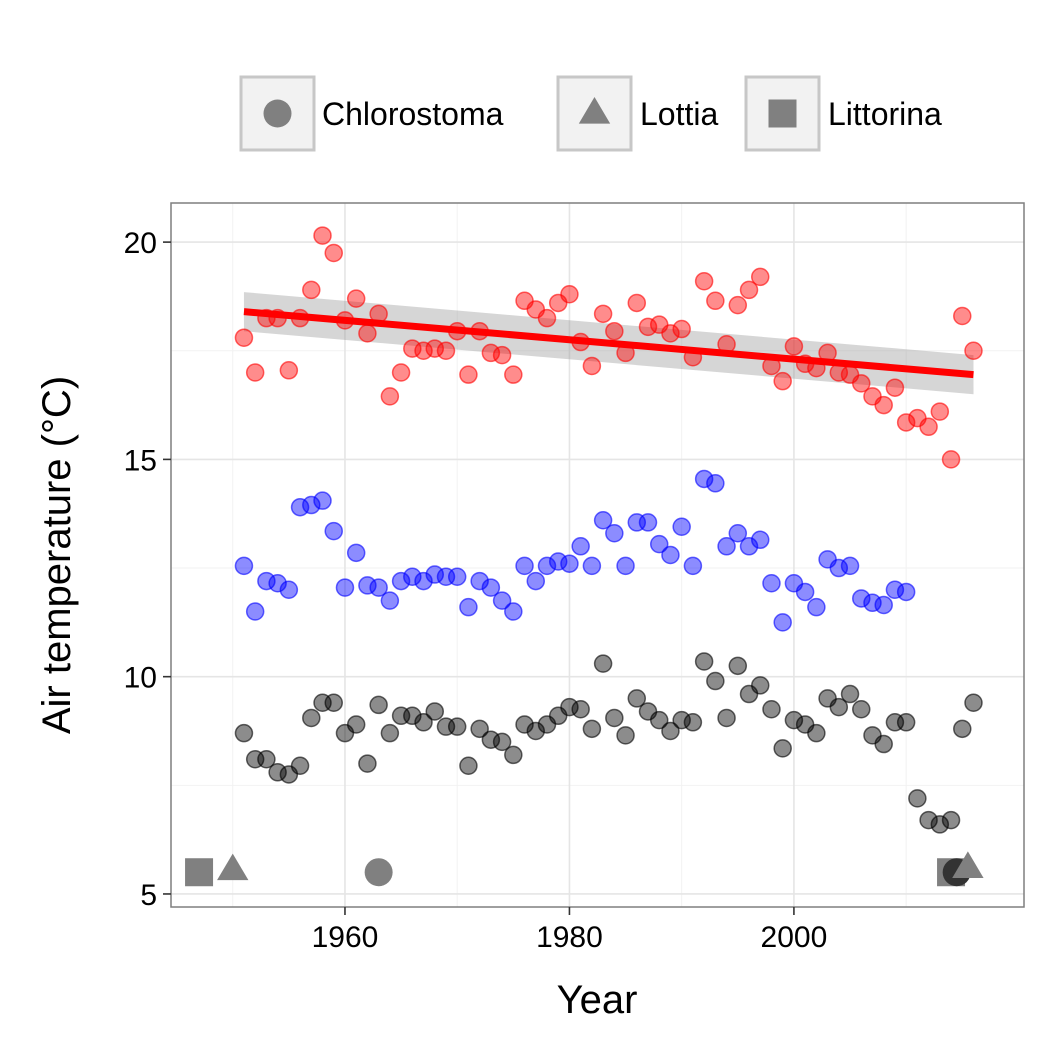 The width and height of the screenshot is (1050, 1050). What do you see at coordinates (584, 869) in the screenshot?
I see `shape-markers` at bounding box center [584, 869].